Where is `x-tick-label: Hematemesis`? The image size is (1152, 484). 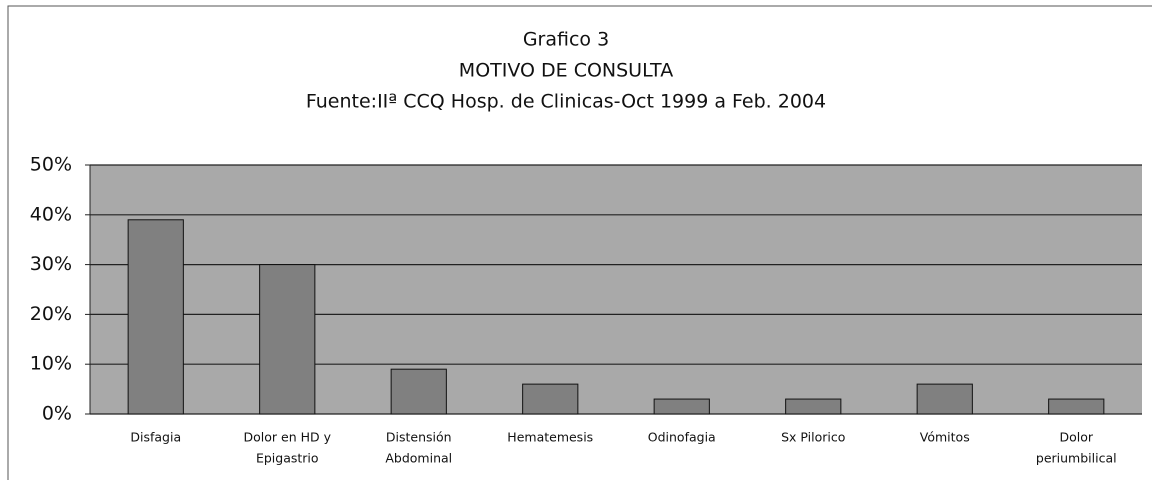 x-tick-label: Hematemesis is located at coordinates (550, 437).